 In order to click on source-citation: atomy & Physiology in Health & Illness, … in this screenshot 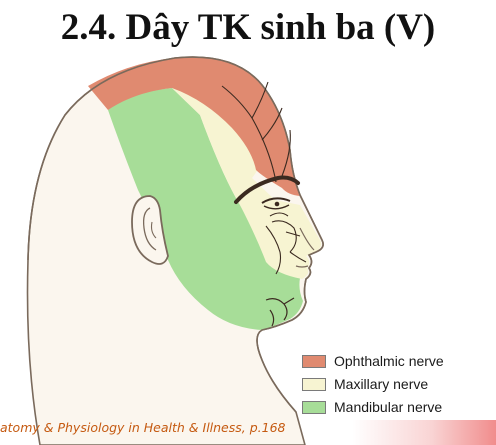, I will do `click(143, 427)`.